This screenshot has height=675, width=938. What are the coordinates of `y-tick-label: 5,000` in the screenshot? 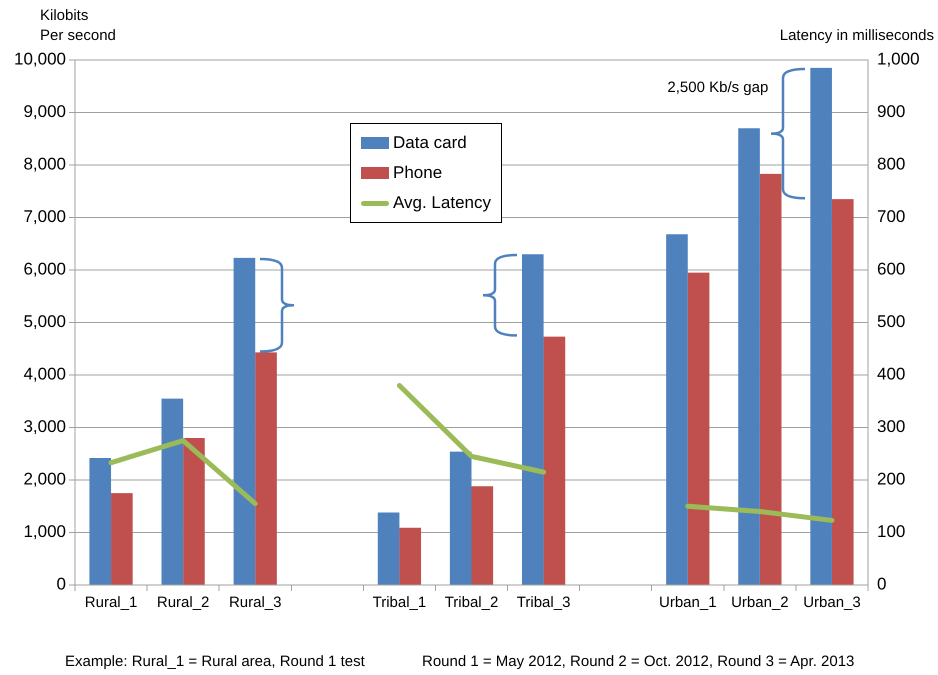 It's located at (44, 322).